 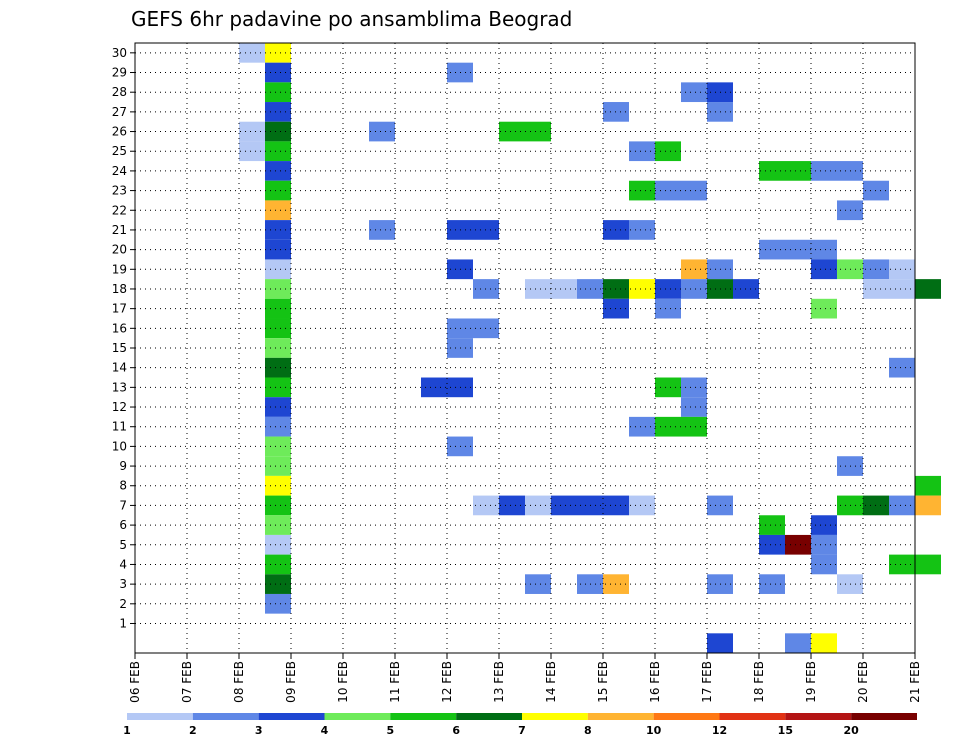 What do you see at coordinates (123, 584) in the screenshot?
I see `y-tick-label: 3` at bounding box center [123, 584].